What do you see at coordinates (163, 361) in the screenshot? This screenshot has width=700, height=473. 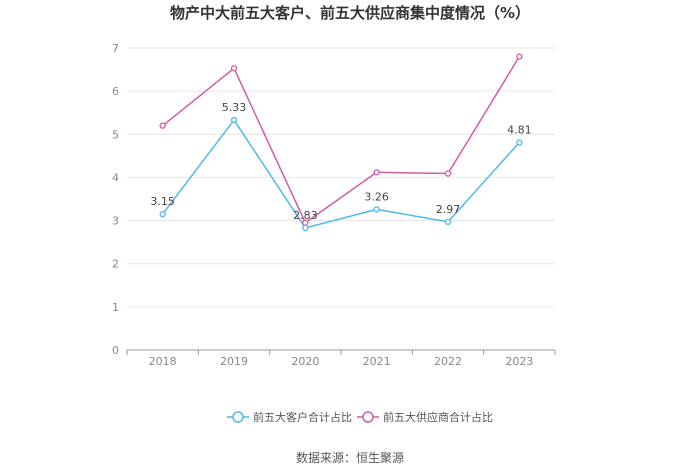 I see `x-tick-label: 2018` at bounding box center [163, 361].